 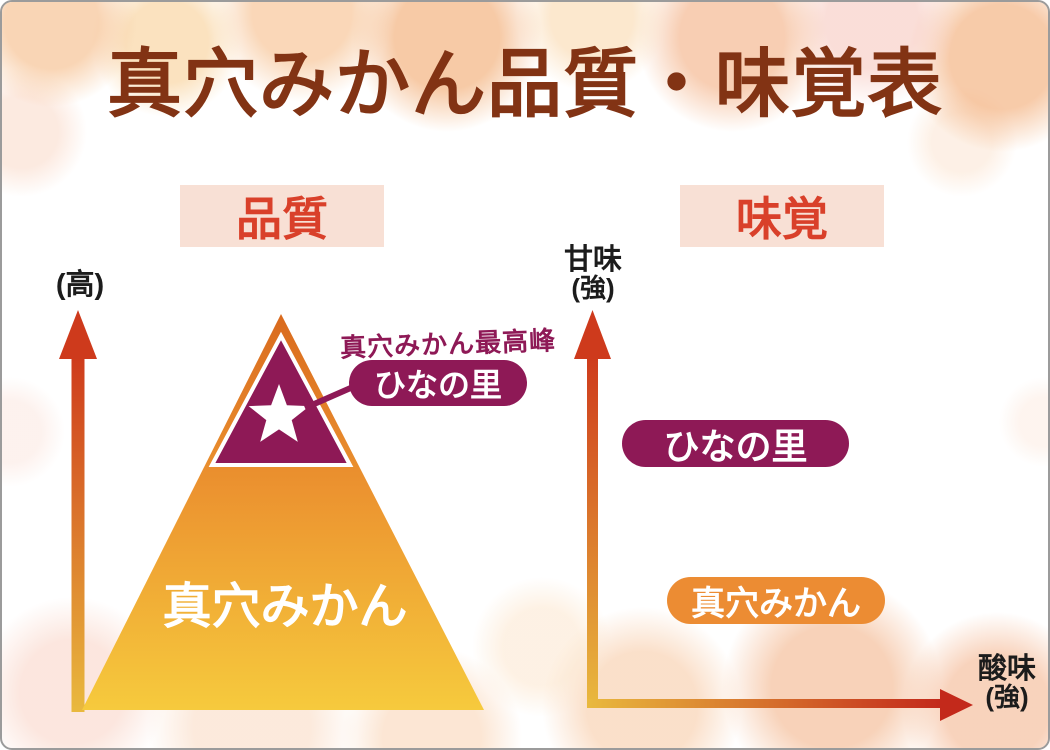 What do you see at coordinates (592, 260) in the screenshot?
I see `sweetness-label: 甘味` at bounding box center [592, 260].